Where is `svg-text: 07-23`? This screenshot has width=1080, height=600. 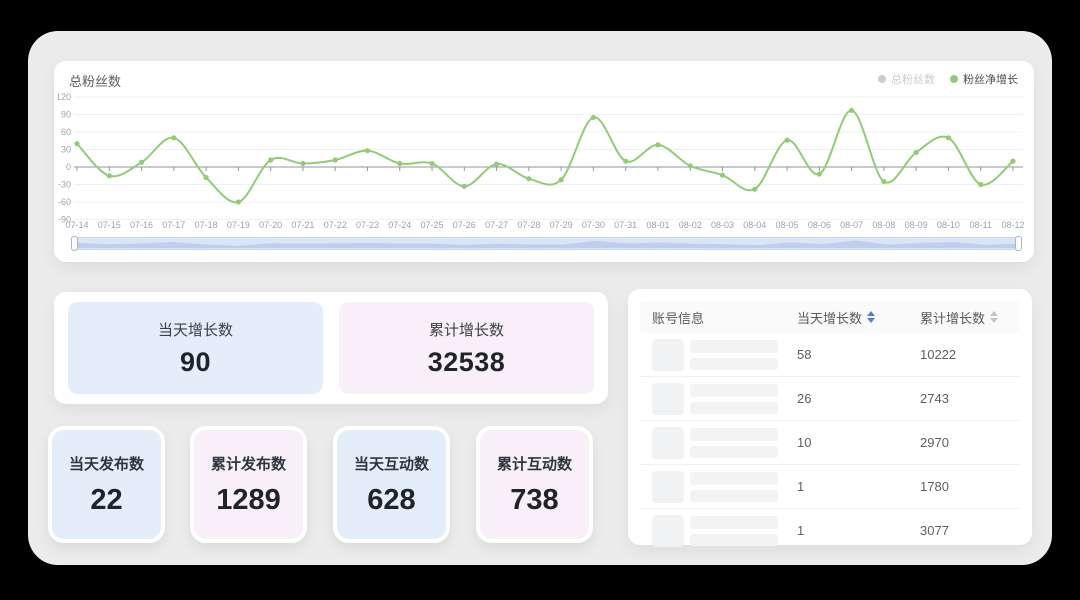 svg-text: 07-23 is located at coordinates (367, 225).